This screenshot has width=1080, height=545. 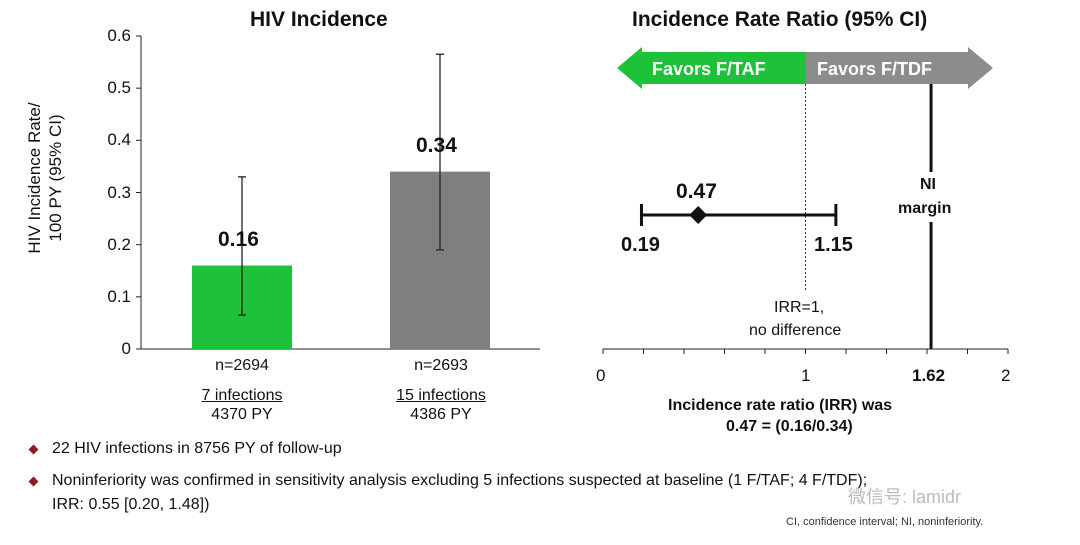 What do you see at coordinates (795, 330) in the screenshot?
I see `reference-label-line2: no difference` at bounding box center [795, 330].